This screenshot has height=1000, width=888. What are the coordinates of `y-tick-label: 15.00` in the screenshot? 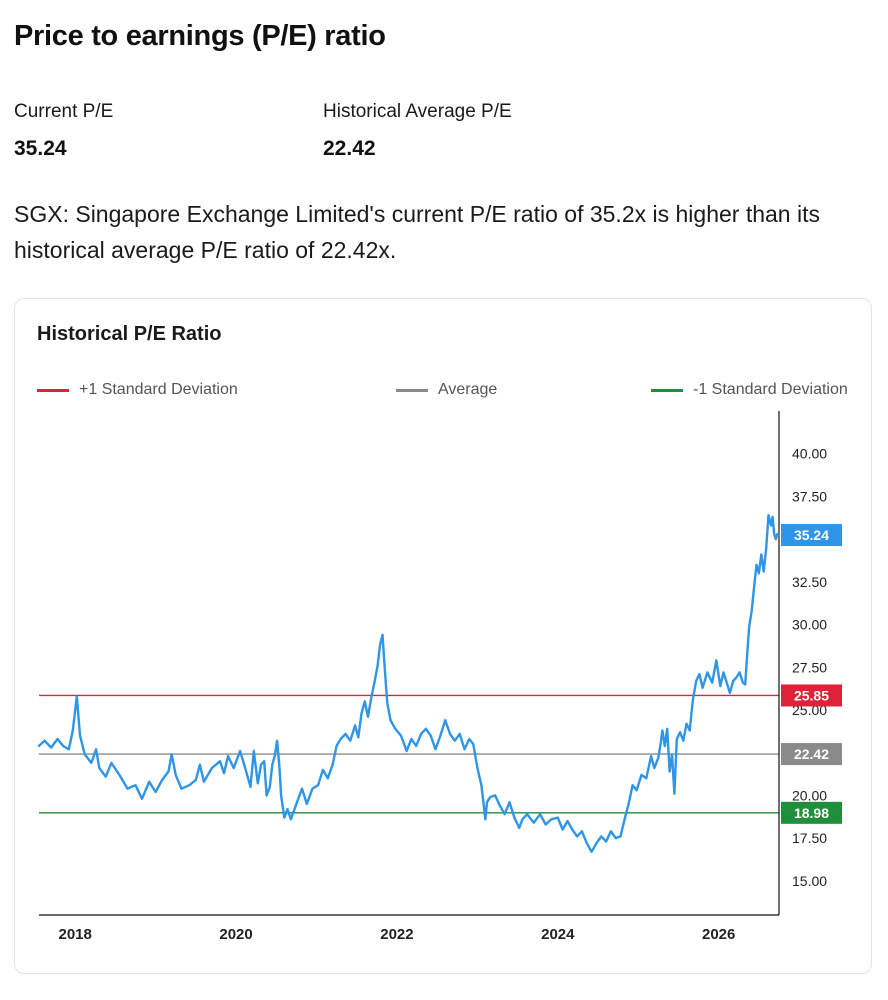 It's located at (809, 881).